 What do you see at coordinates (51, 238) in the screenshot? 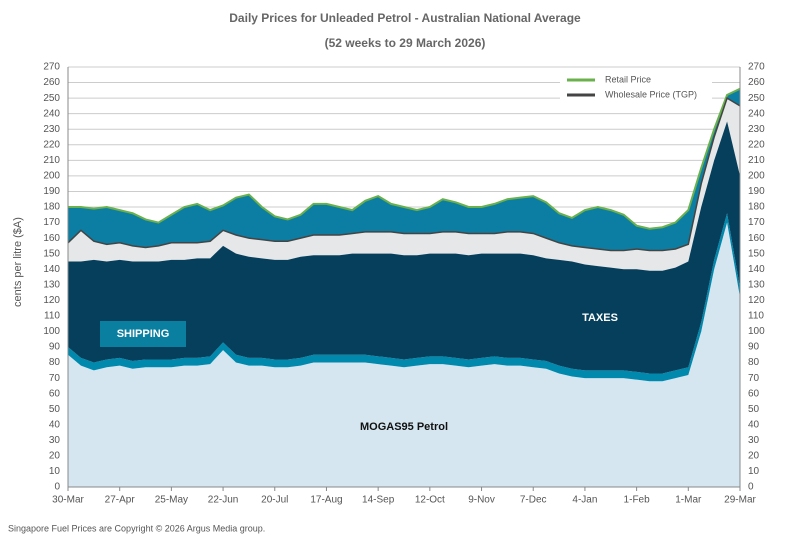
I see `y-tick-label: 160` at bounding box center [51, 238].